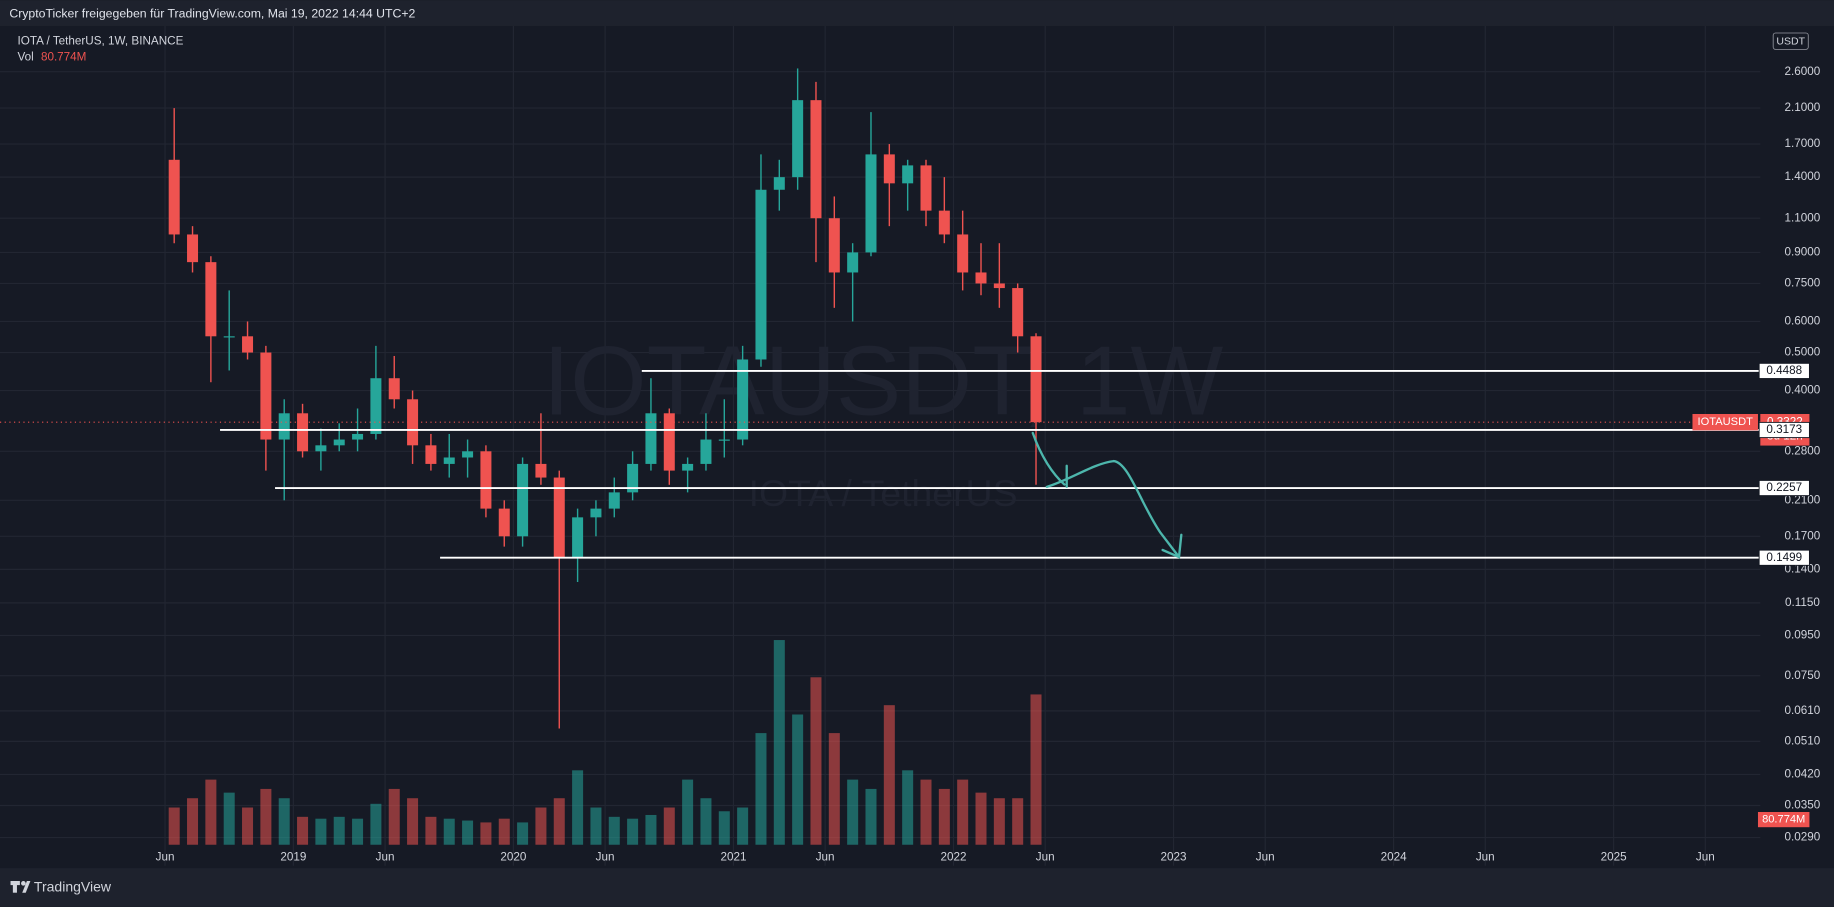  What do you see at coordinates (733, 857) in the screenshot?
I see `x-tick-label: 2021` at bounding box center [733, 857].